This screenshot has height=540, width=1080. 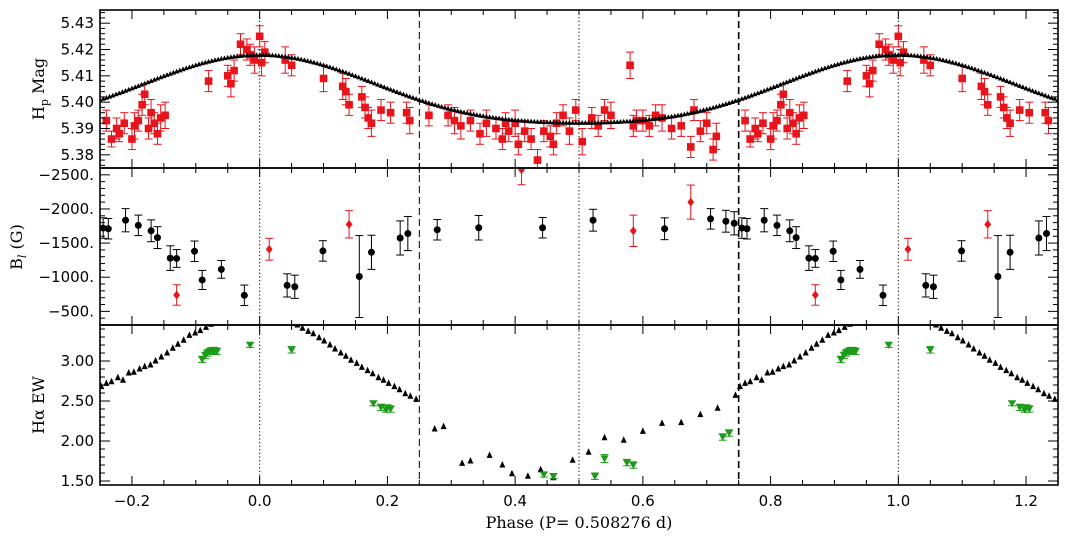 What do you see at coordinates (40, 89) in the screenshot?
I see `panel-top-ylabel: Hp Mag` at bounding box center [40, 89].